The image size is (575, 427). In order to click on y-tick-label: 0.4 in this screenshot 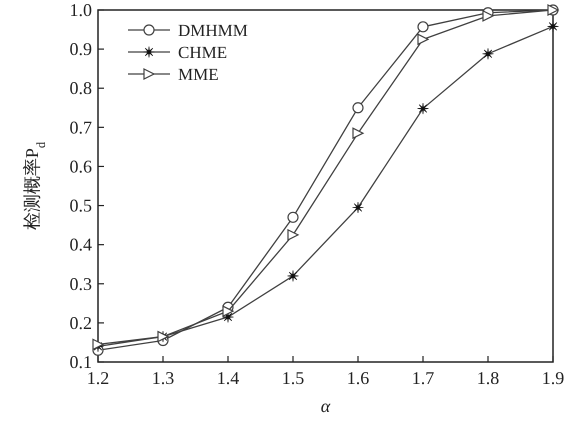, I will do `click(81, 244)`.